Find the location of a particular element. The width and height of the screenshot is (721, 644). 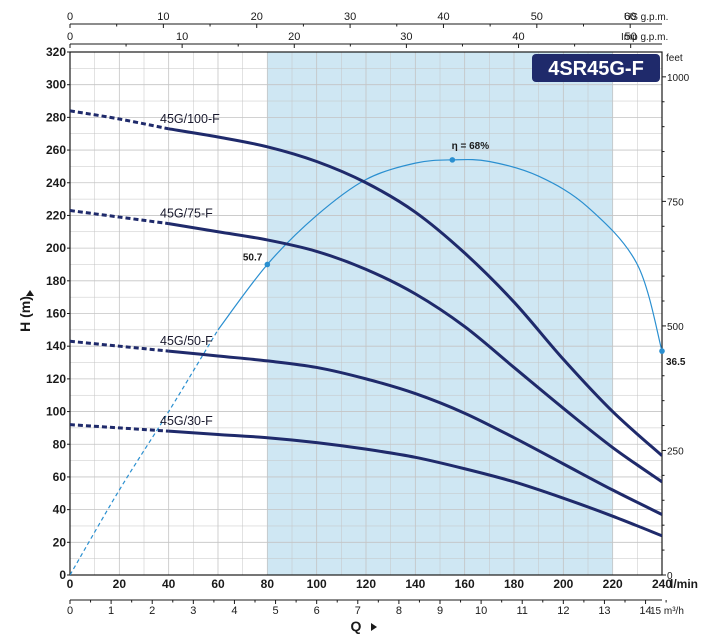

x-tick-label: 200 is located at coordinates (563, 584).